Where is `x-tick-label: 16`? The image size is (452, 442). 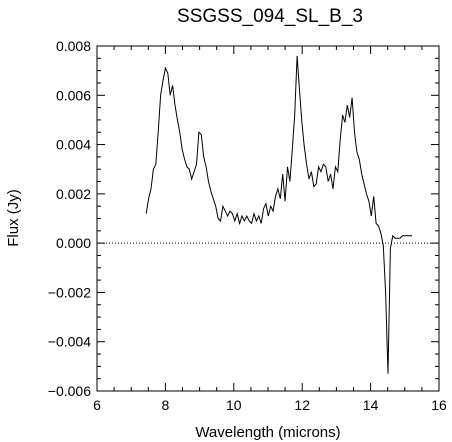 x-tick-label: 16 is located at coordinates (439, 405).